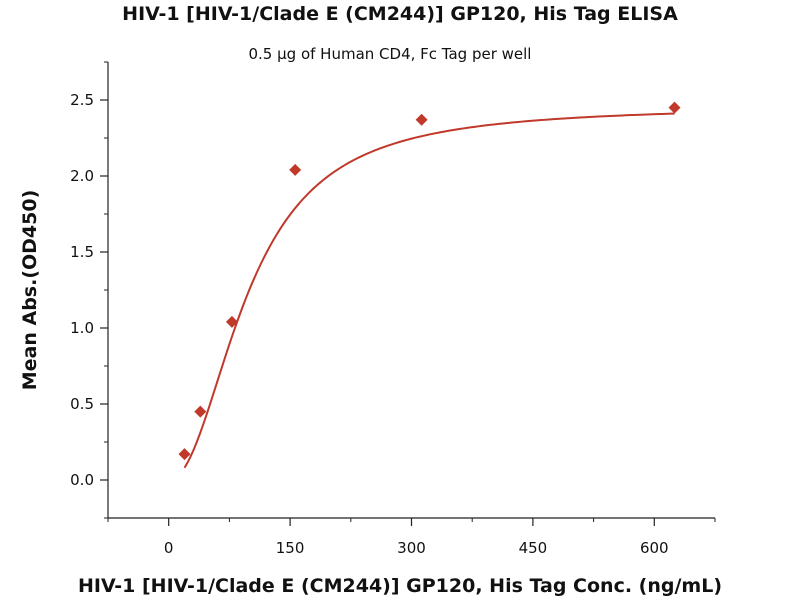 This screenshot has height=600, width=800. I want to click on chart-subtitle: 0.5 µg of Human CD4, Fc Tag per well, so click(390, 54).